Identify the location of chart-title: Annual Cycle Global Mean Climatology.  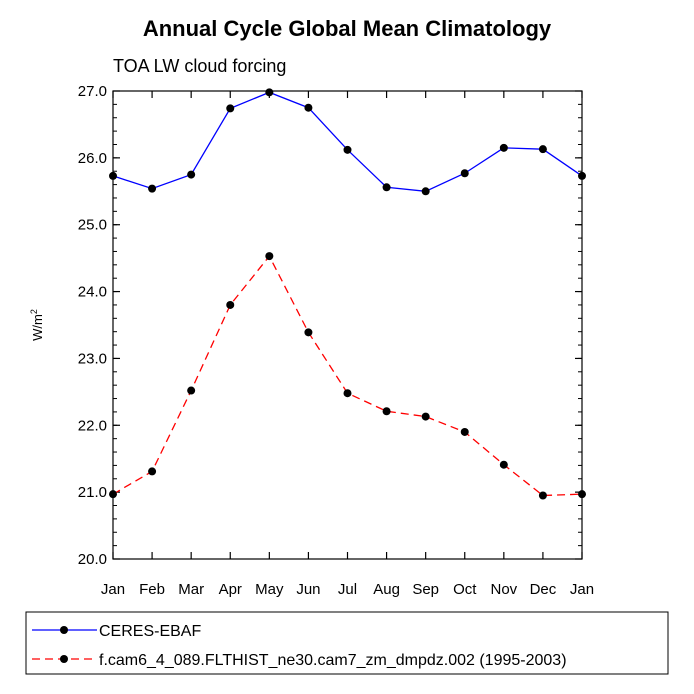
(347, 28).